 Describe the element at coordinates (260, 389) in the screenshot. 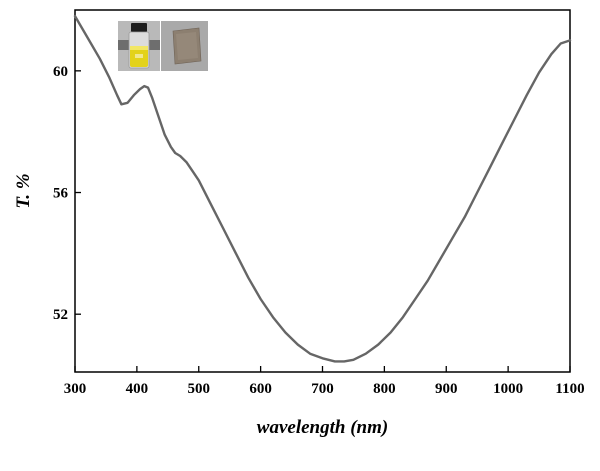

I see `x-tick-label: 600` at that location.